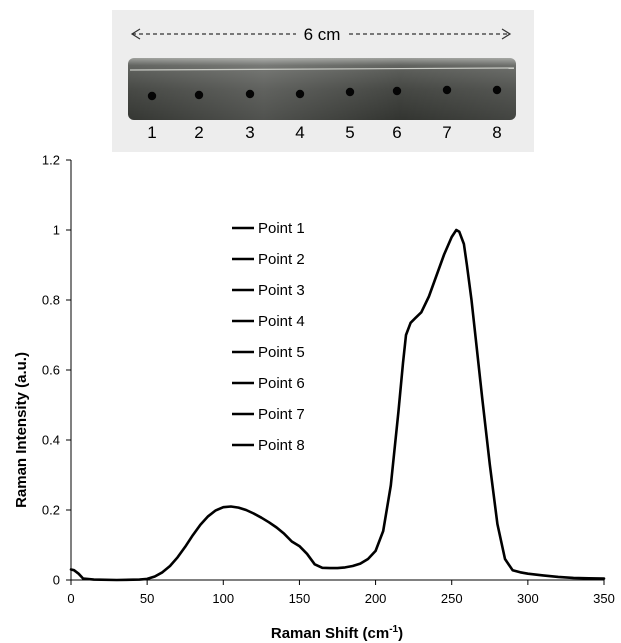 The width and height of the screenshot is (621, 643). Describe the element at coordinates (21, 430) in the screenshot. I see `y-axis-title: Raman Intensity (a.u.)` at that location.